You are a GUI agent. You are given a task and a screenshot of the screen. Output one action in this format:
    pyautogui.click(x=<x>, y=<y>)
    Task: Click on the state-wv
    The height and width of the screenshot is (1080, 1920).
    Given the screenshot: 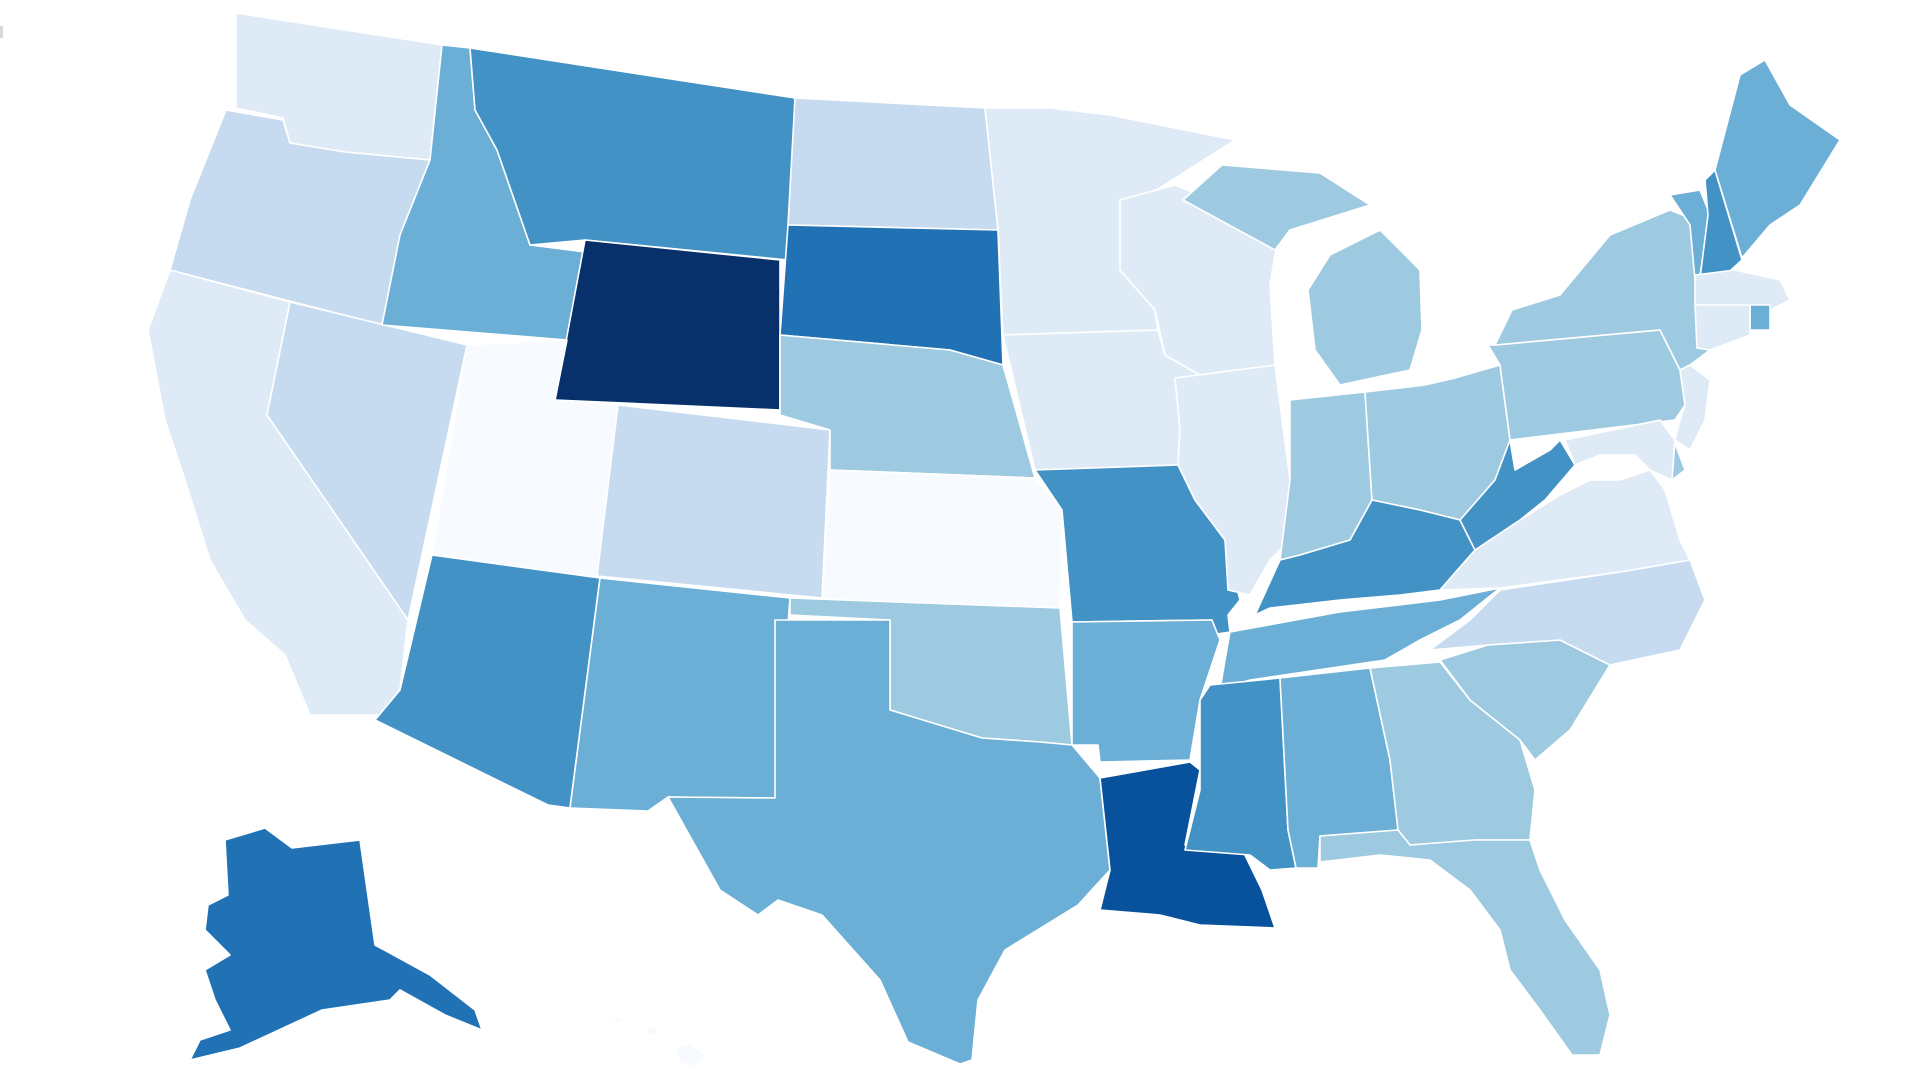 What is the action you would take?
    pyautogui.click(x=1517, y=495)
    